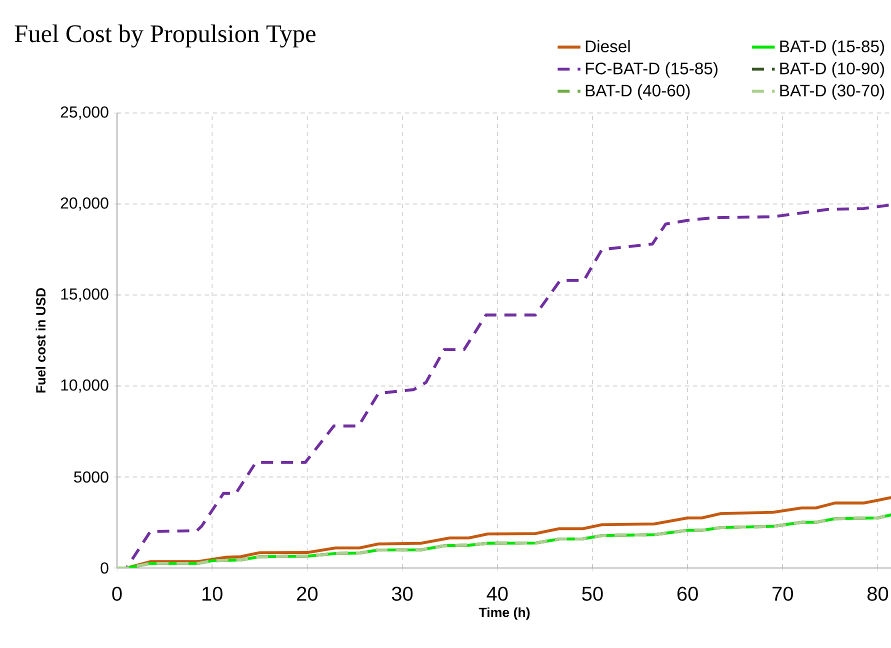  I want to click on x-tick-label: 30, so click(402, 593).